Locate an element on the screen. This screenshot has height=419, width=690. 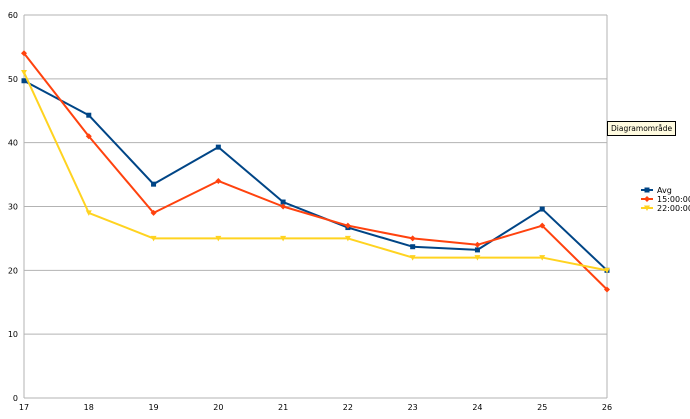
y-tick-label: 20 is located at coordinates (13, 270).